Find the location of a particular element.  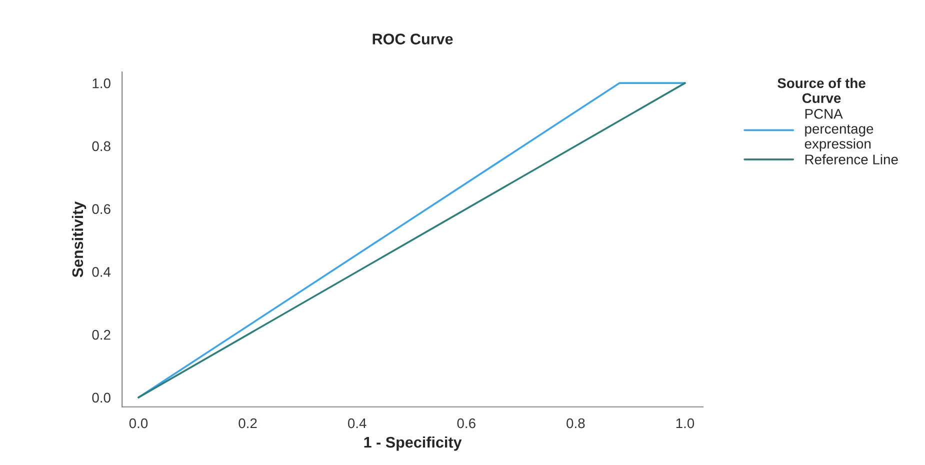

x-tick-label: 1.0 is located at coordinates (685, 423).